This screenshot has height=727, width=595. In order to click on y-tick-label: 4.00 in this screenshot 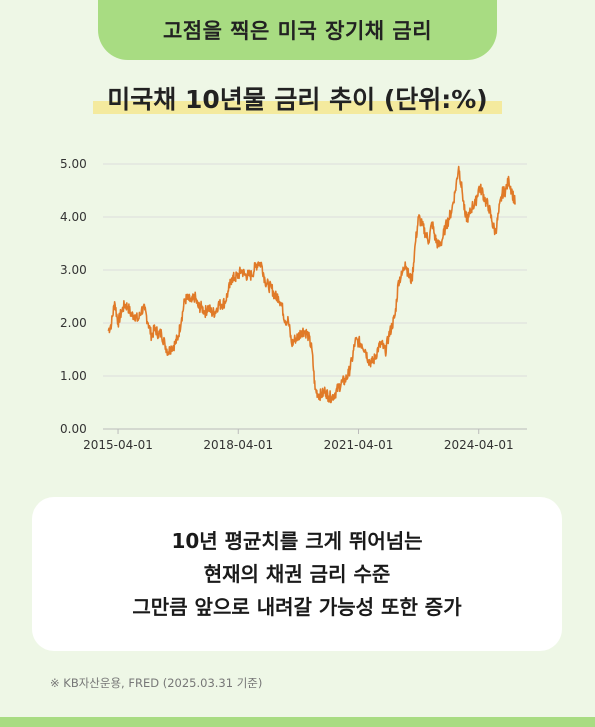, I will do `click(73, 217)`.